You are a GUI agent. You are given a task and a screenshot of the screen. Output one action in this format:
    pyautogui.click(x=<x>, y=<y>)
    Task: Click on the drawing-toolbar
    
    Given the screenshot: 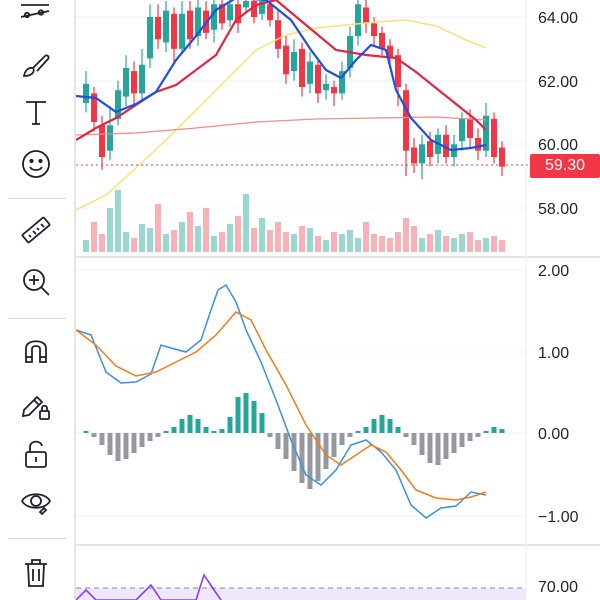 What is the action you would take?
    pyautogui.click(x=37, y=300)
    